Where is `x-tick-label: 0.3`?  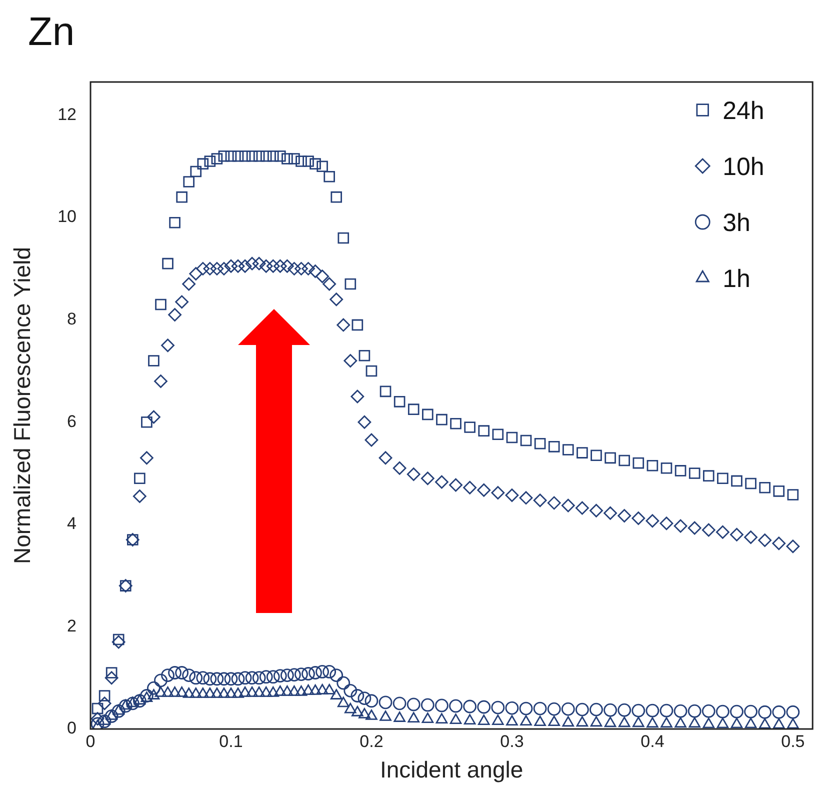 x-tick-label: 0.3 is located at coordinates (512, 741).